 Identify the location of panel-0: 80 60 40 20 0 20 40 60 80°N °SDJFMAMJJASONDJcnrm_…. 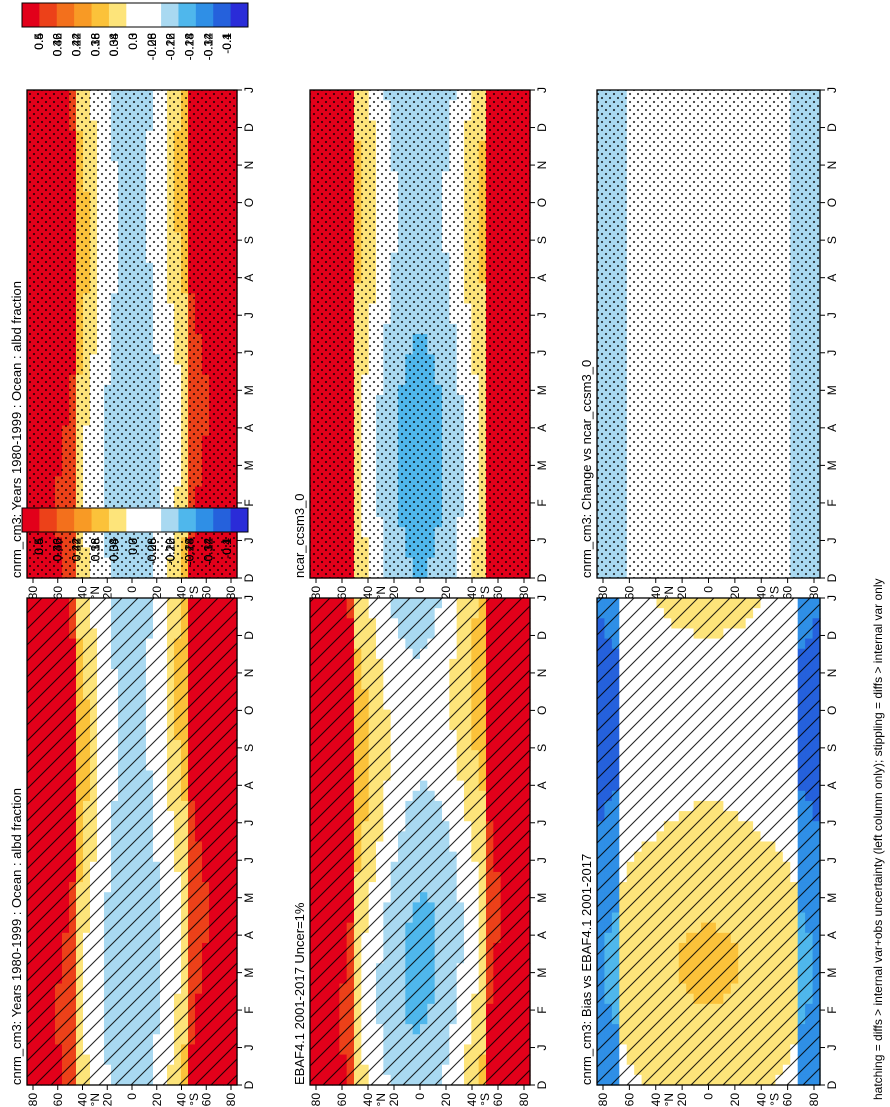
(132, 850).